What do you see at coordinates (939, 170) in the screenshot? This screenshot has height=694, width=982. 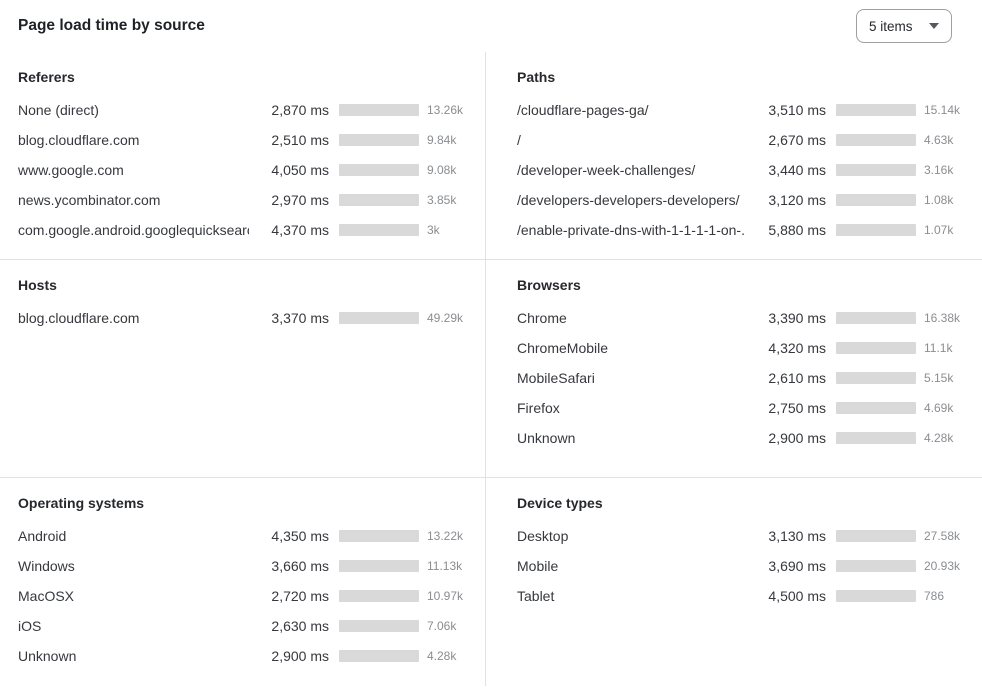 I see `row-count: 3.16k` at bounding box center [939, 170].